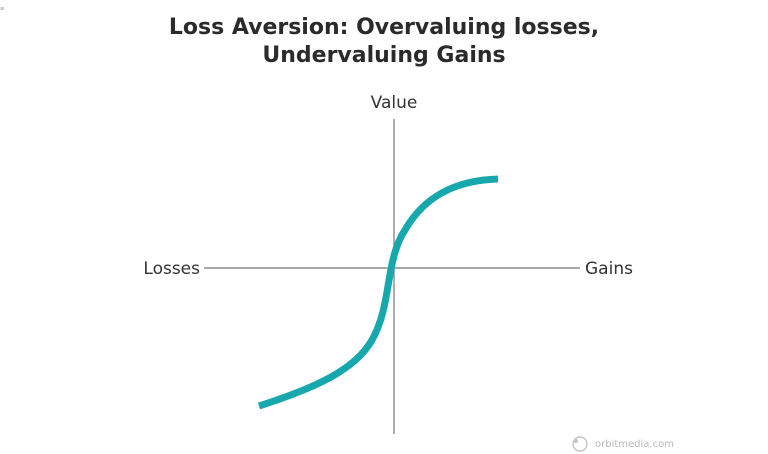 The image size is (768, 454). Describe the element at coordinates (394, 103) in the screenshot. I see `value-axis-label: Value` at that location.